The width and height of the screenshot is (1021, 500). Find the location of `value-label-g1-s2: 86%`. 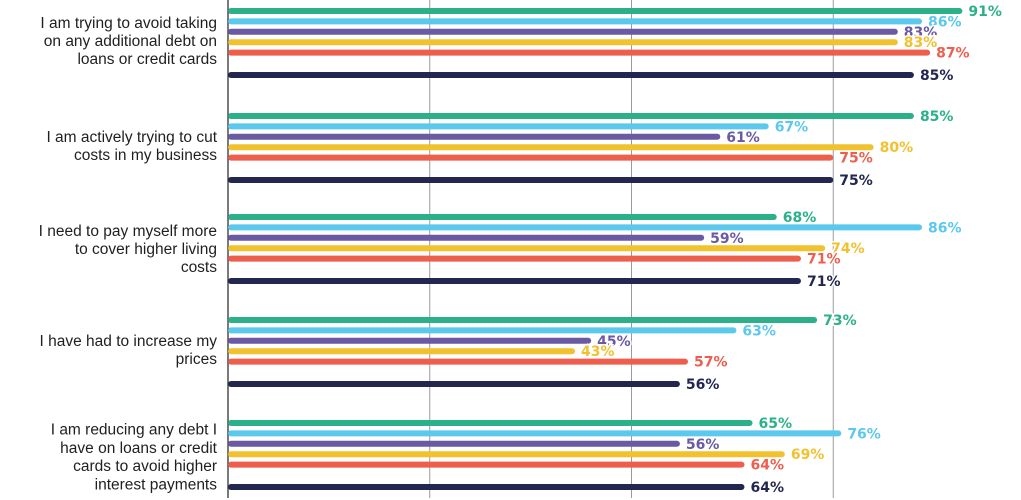

value-label-g1-s2: 86% is located at coordinates (945, 22).